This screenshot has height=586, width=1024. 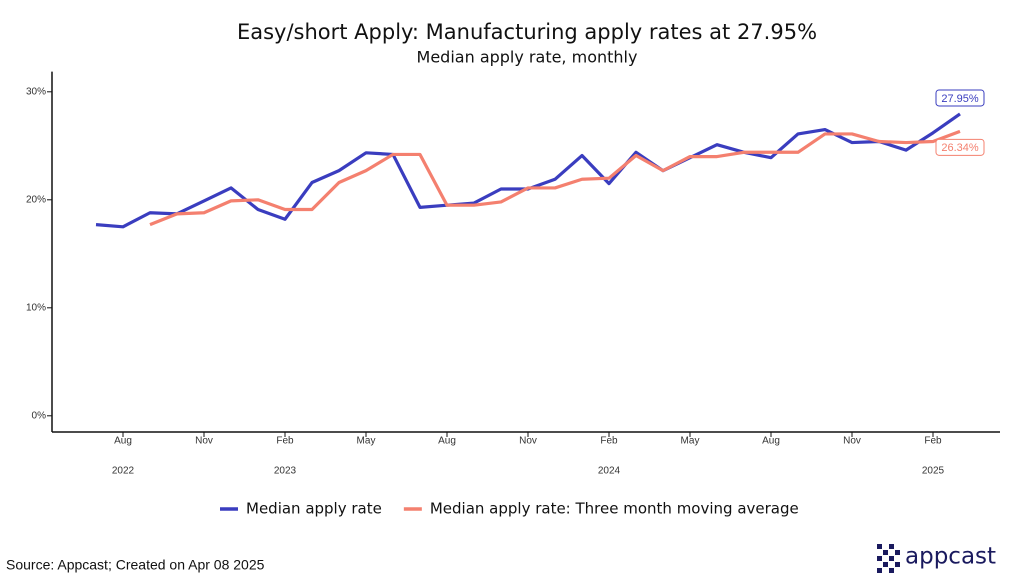 What do you see at coordinates (609, 471) in the screenshot?
I see `year-label: 2024` at bounding box center [609, 471].